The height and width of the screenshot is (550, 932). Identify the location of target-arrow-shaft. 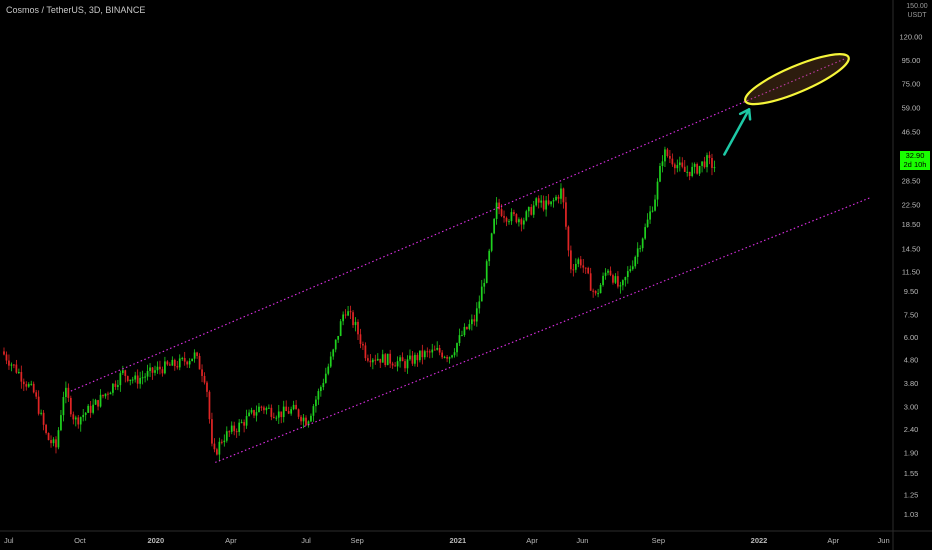
(737, 132).